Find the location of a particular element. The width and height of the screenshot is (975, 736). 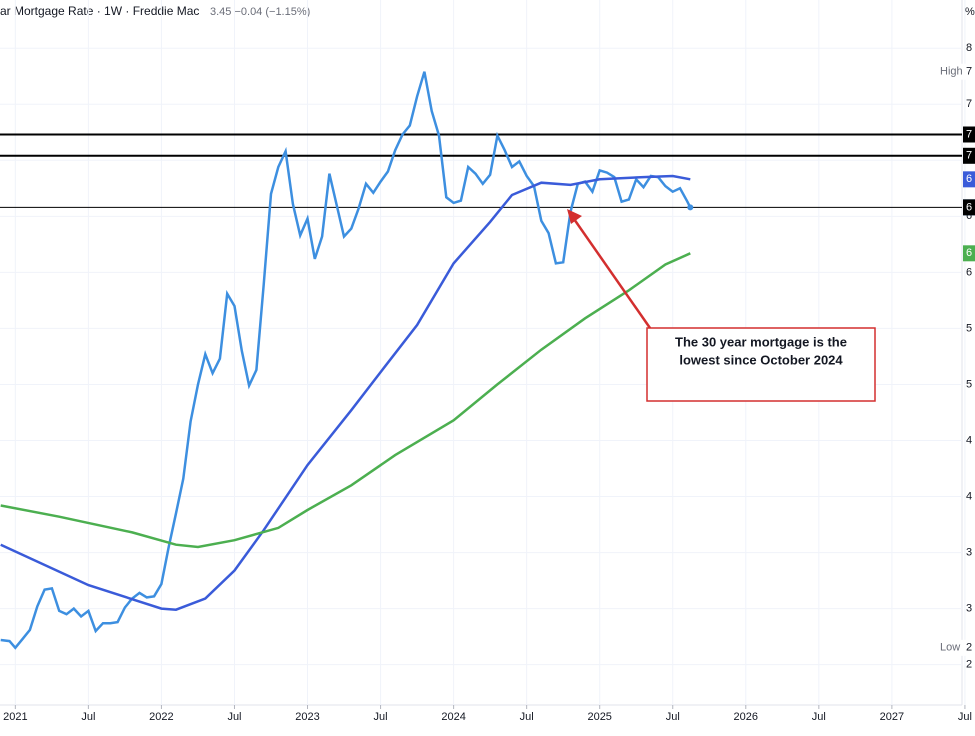

y-unit: % is located at coordinates (970, 12).